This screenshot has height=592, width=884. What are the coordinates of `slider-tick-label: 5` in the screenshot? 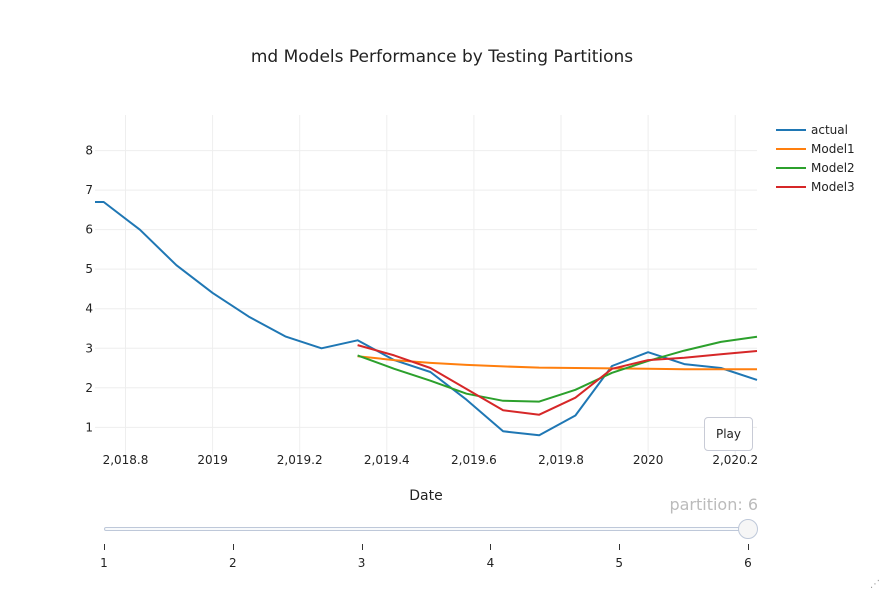 It's located at (619, 563).